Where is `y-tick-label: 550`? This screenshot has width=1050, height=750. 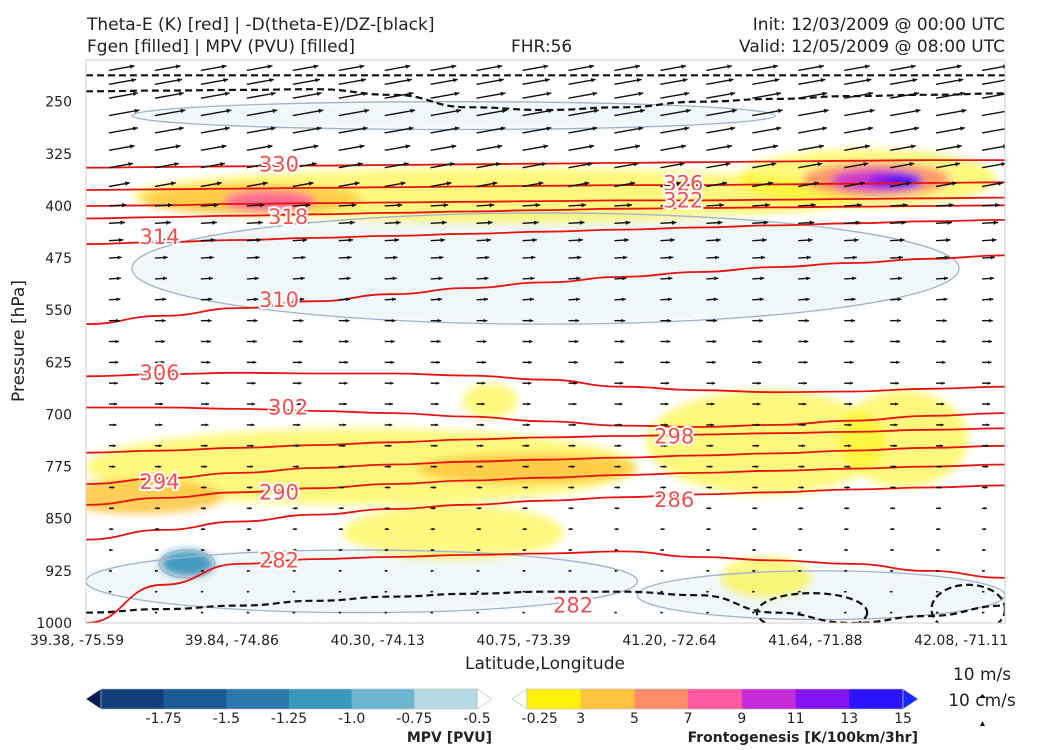 y-tick-label: 550 is located at coordinates (58, 311).